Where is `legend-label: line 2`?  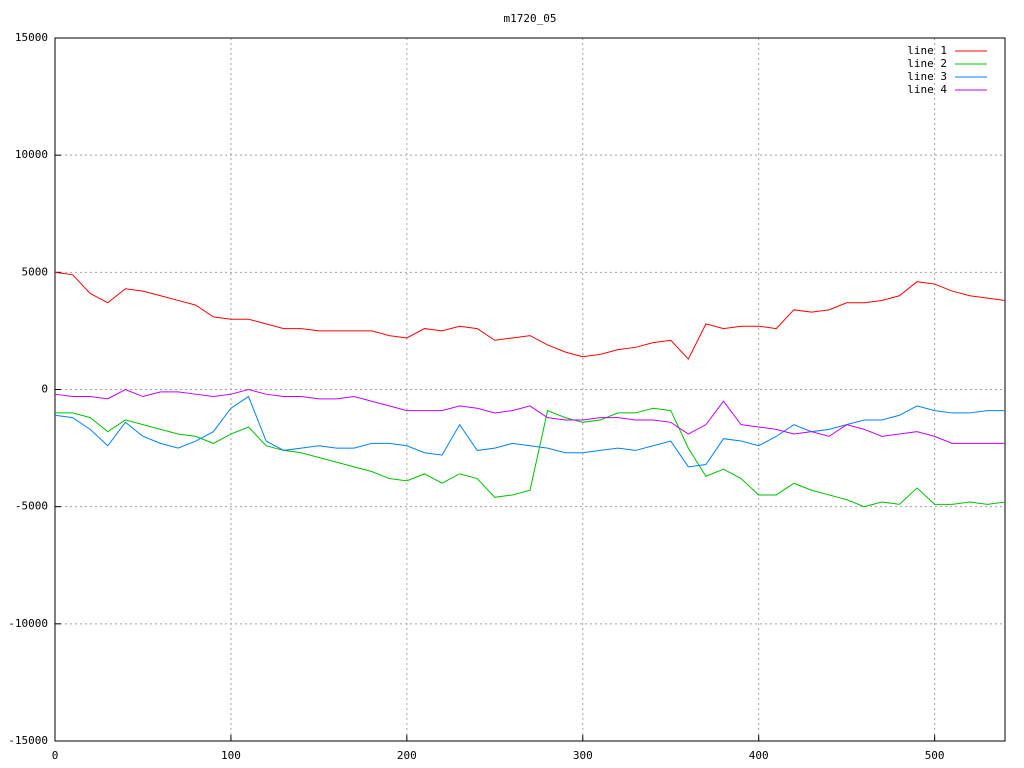 legend-label: line 2 is located at coordinates (927, 63).